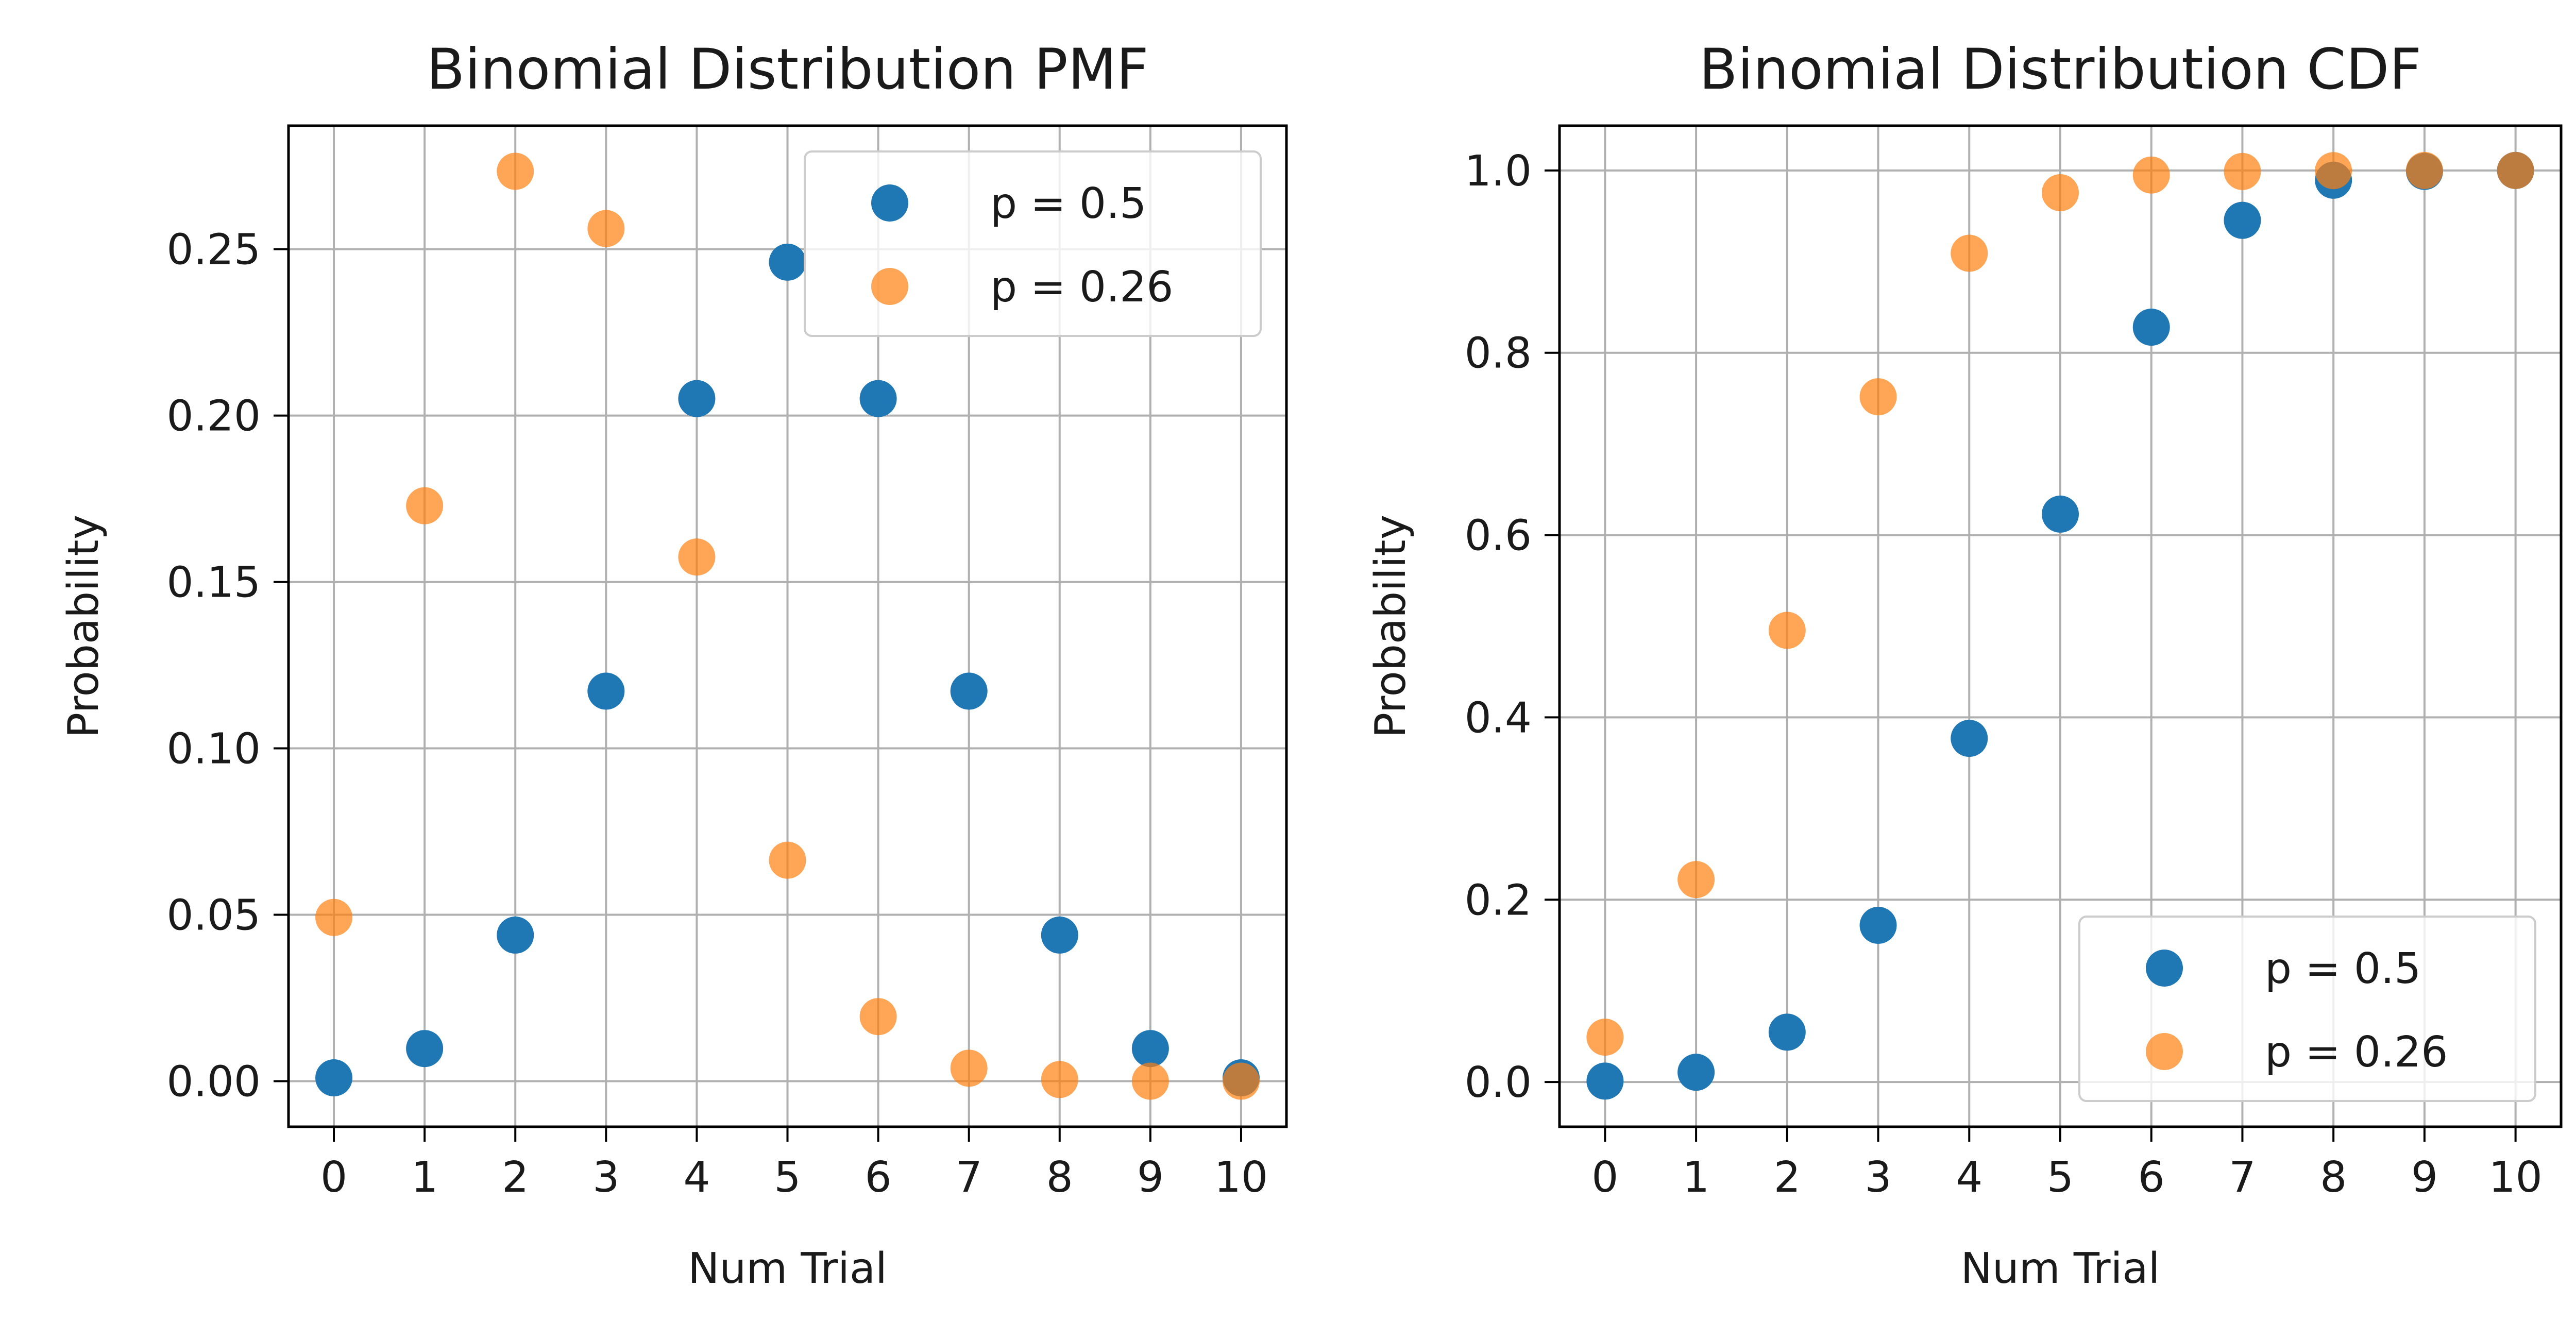 This screenshot has width=2576, height=1338. Describe the element at coordinates (1498, 1082) in the screenshot. I see `y-tick-label: 0.0` at that location.